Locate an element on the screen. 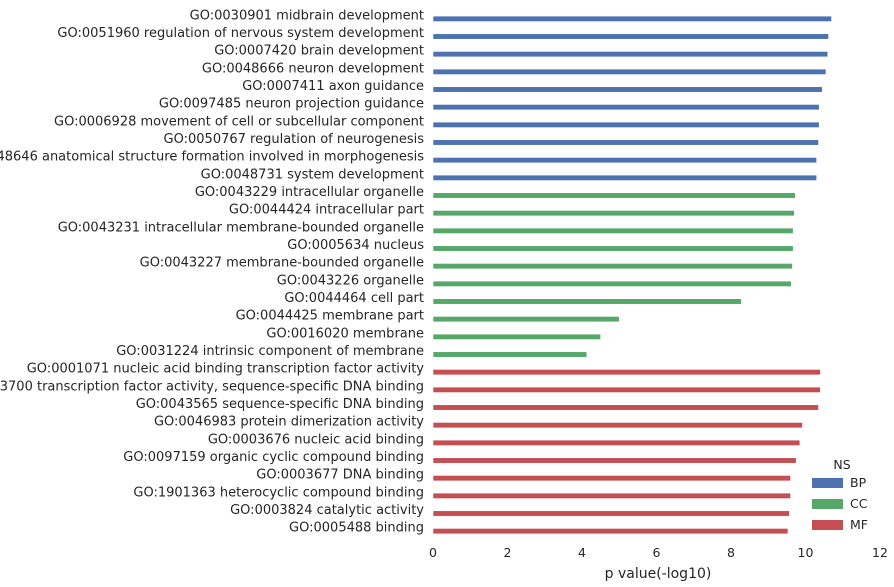 The height and width of the screenshot is (587, 894). x-tick-label-4: 4 is located at coordinates (582, 552).